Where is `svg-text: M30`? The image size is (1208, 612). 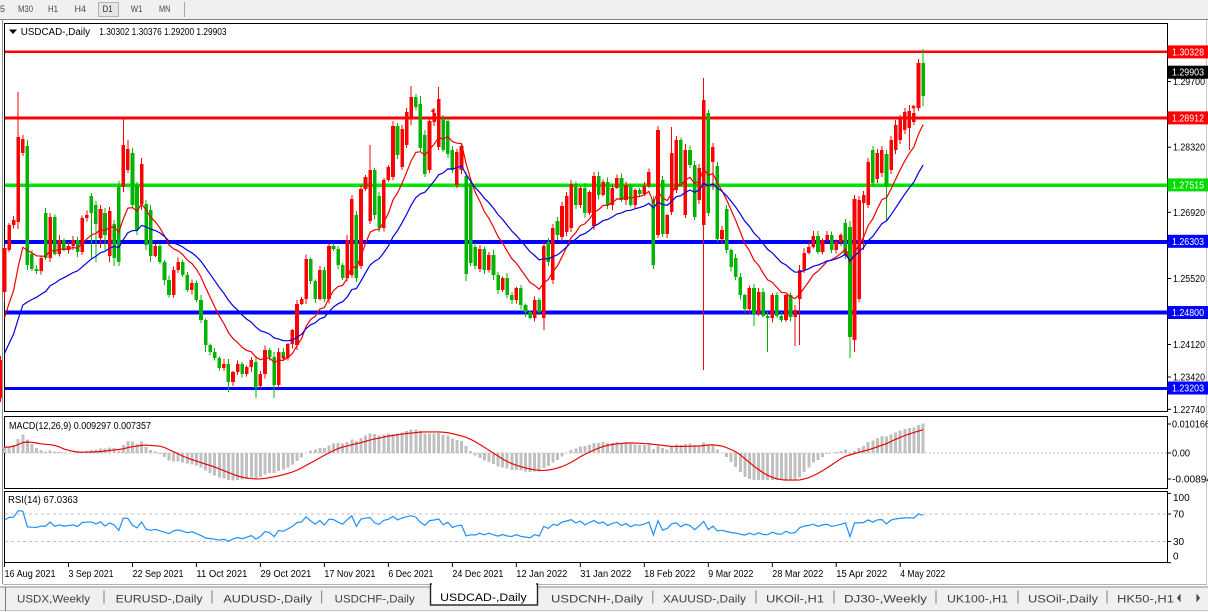 svg-text: M30 is located at coordinates (25, 9).